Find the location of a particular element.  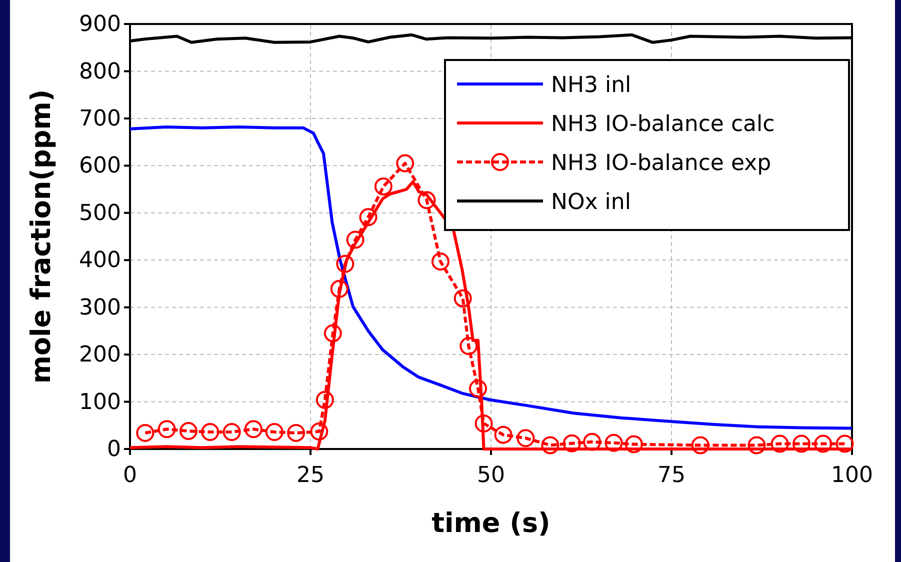

y-tick-label: 200 is located at coordinates (100, 355).